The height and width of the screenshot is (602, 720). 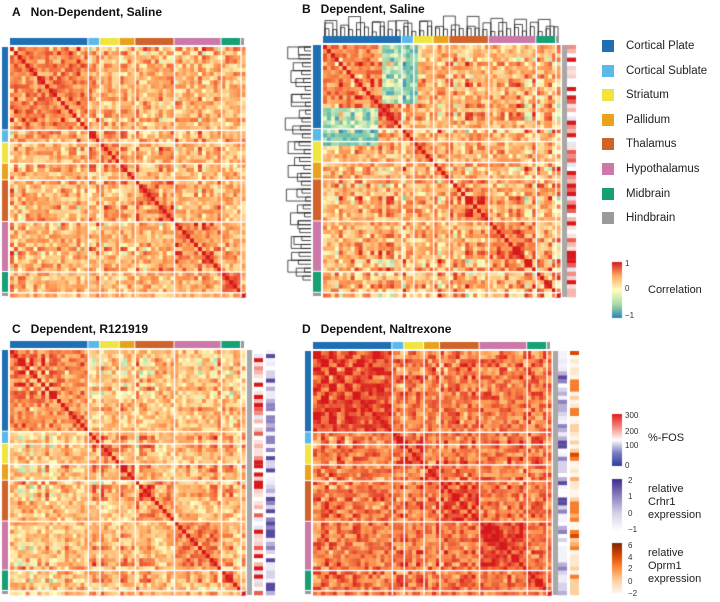 I want to click on legend-item: Midbrain, so click(x=636, y=193).